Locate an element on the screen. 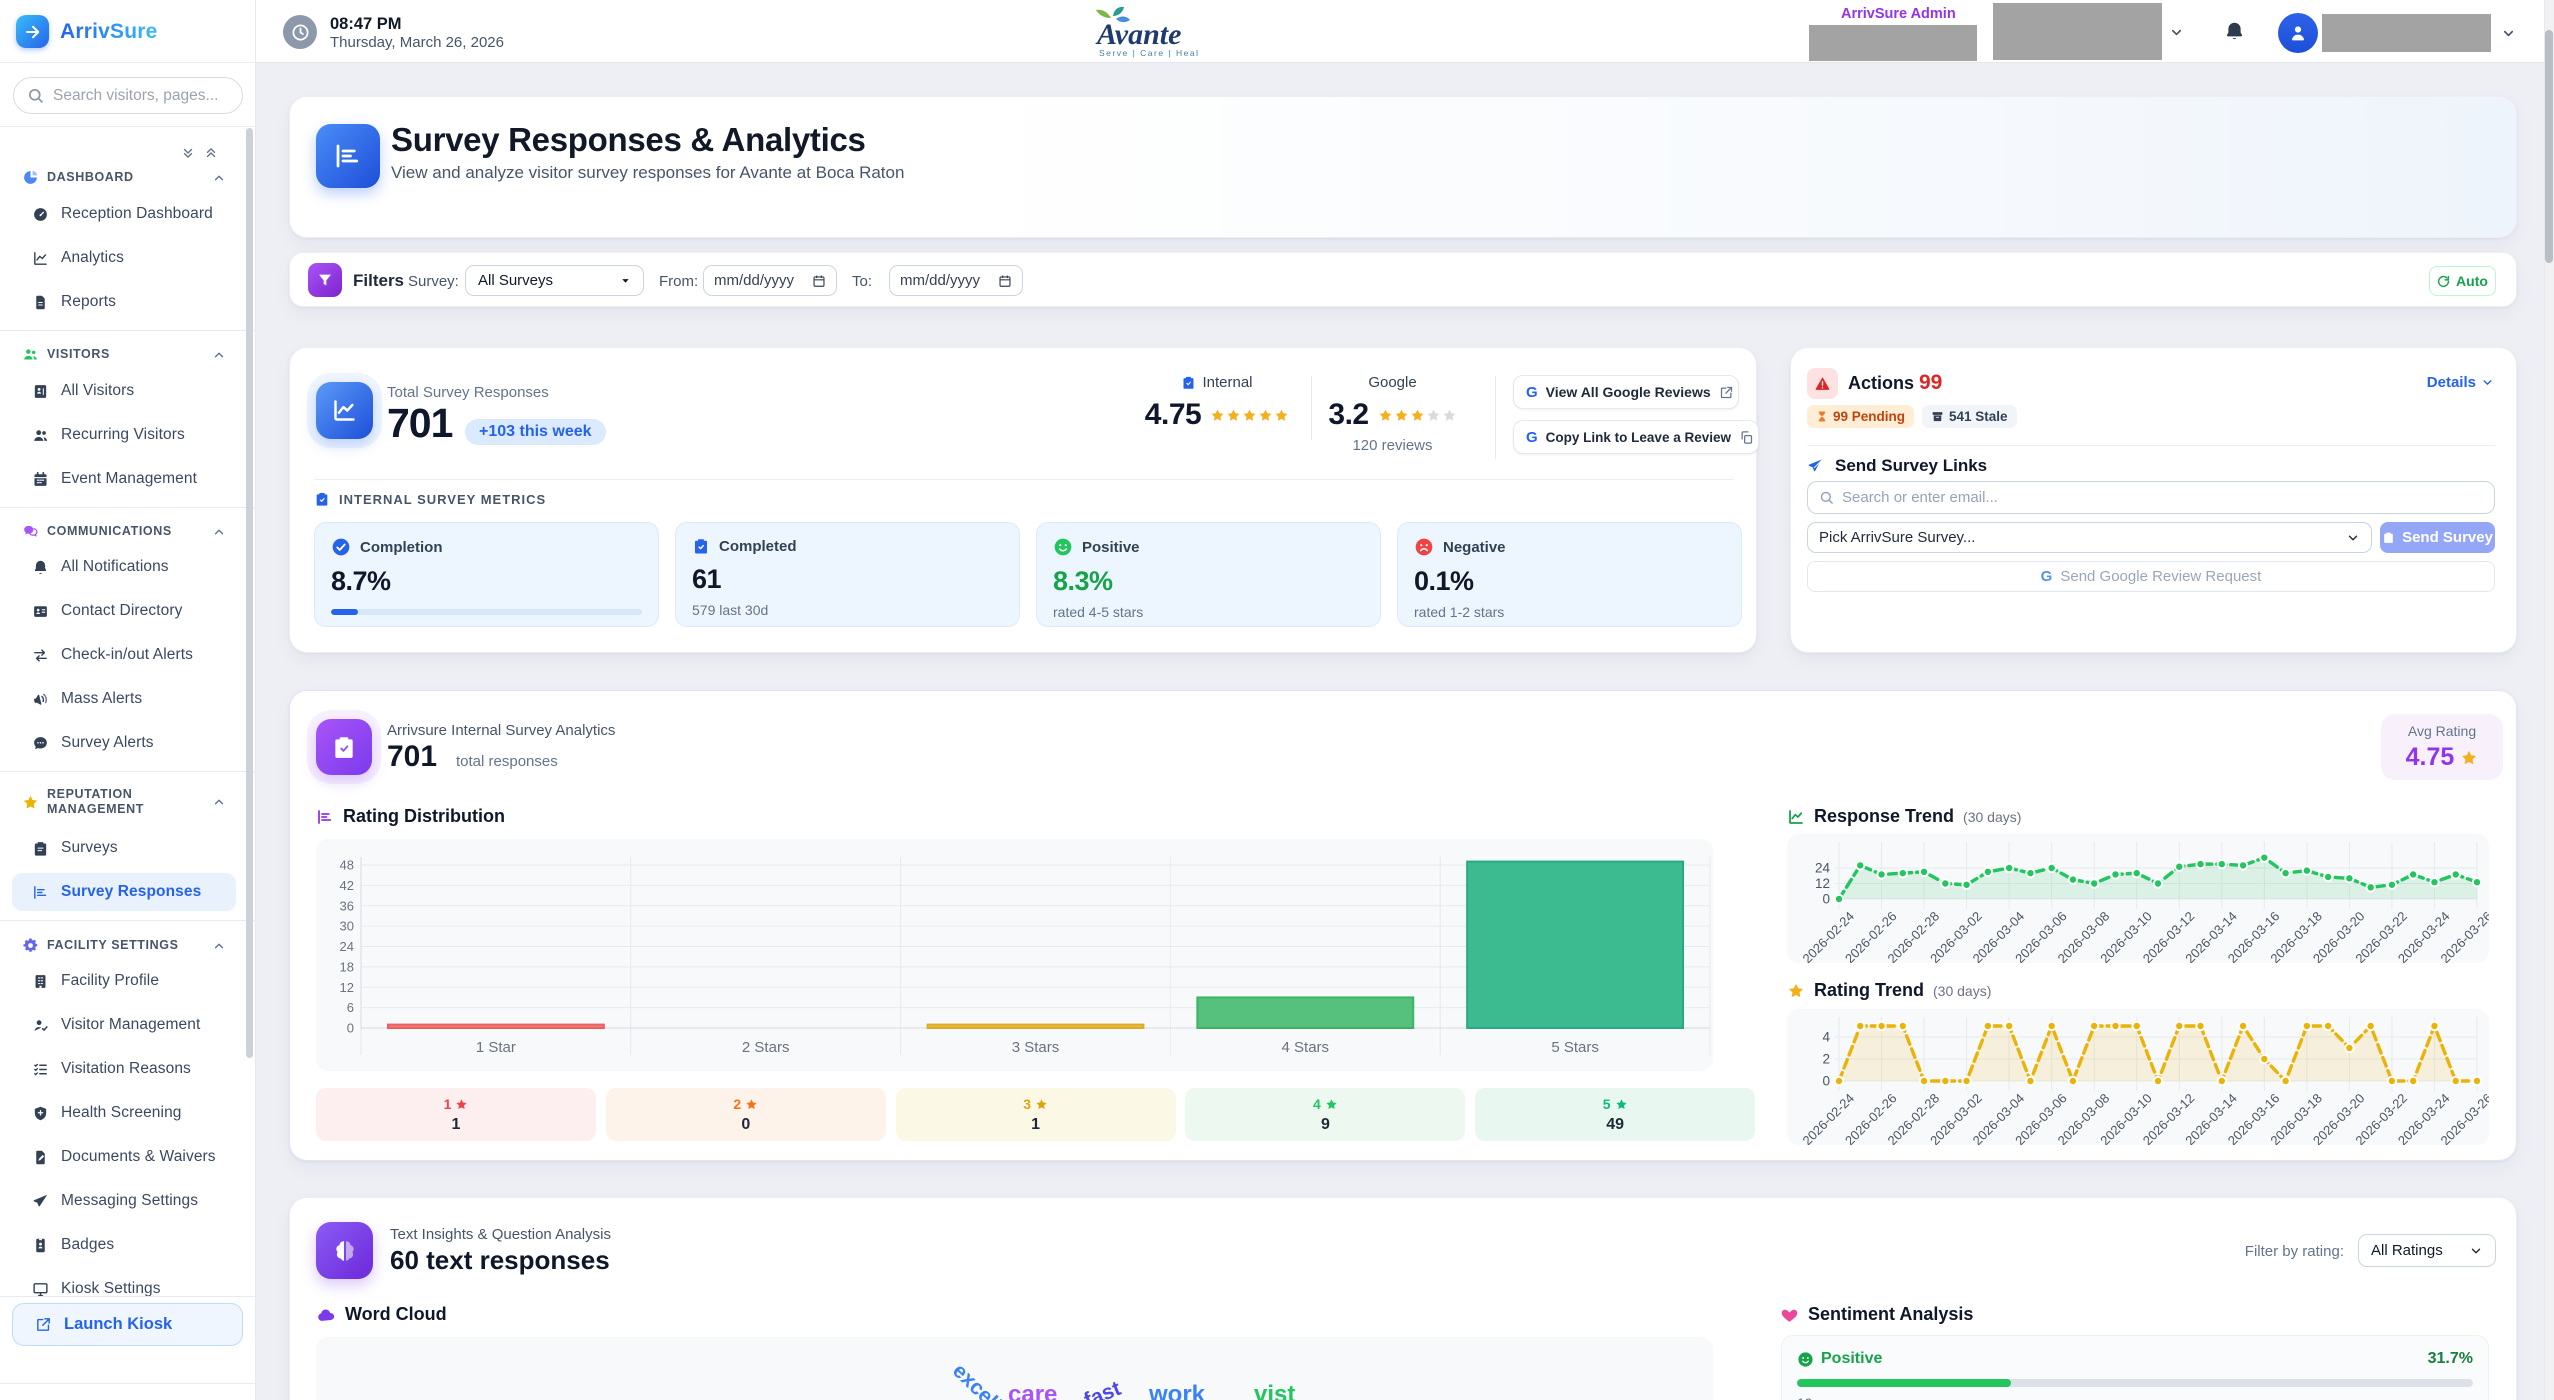 The height and width of the screenshot is (1400, 2554). completion-progress-fill is located at coordinates (345, 612).